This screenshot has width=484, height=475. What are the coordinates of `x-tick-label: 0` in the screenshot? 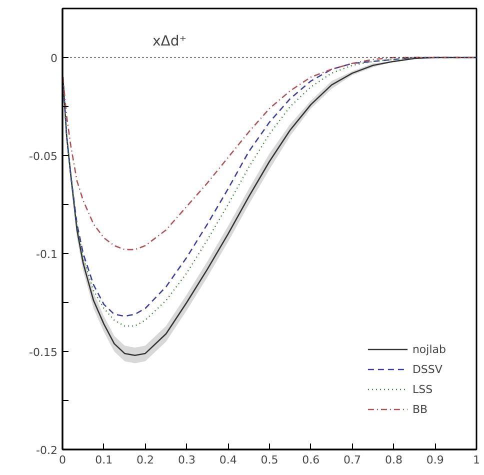 It's located at (62, 460).